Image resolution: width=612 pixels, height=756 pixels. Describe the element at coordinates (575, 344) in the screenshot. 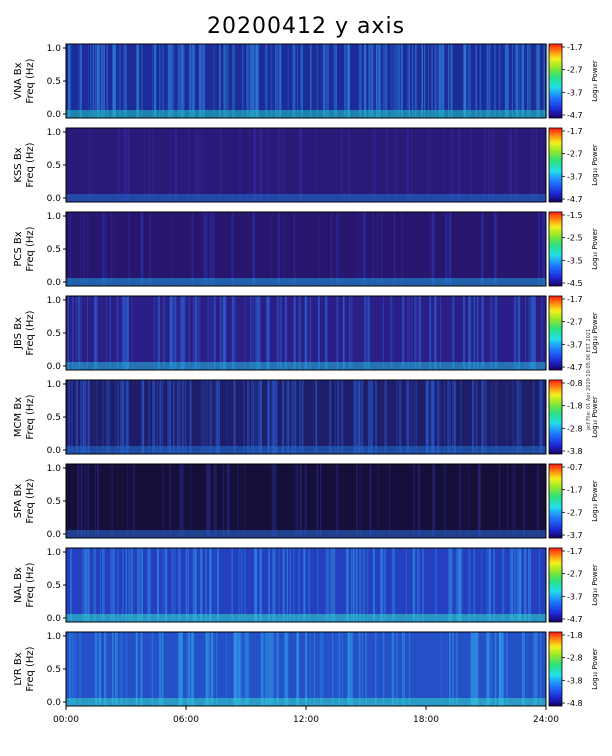

I see `colorbar-tick-label: -3.7` at that location.